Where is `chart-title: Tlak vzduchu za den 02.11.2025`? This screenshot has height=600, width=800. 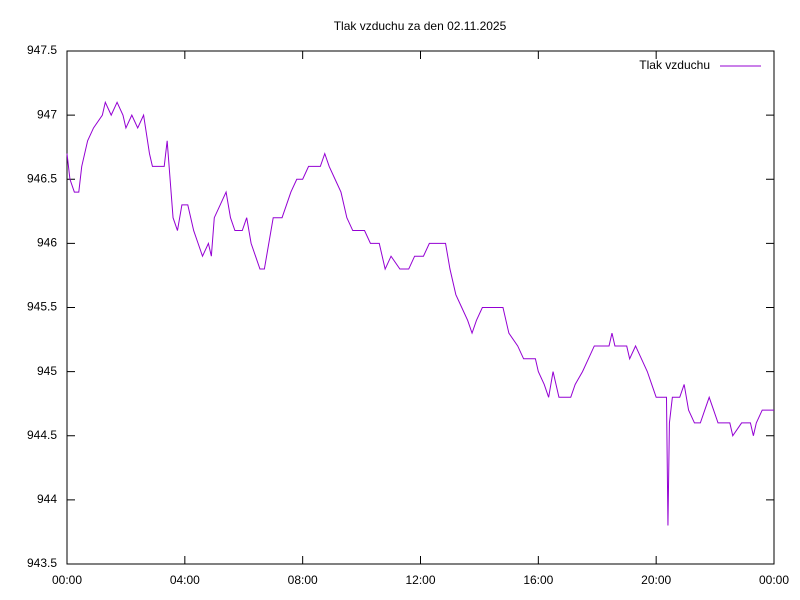 chart-title: Tlak vzduchu za den 02.11.2025 is located at coordinates (420, 26).